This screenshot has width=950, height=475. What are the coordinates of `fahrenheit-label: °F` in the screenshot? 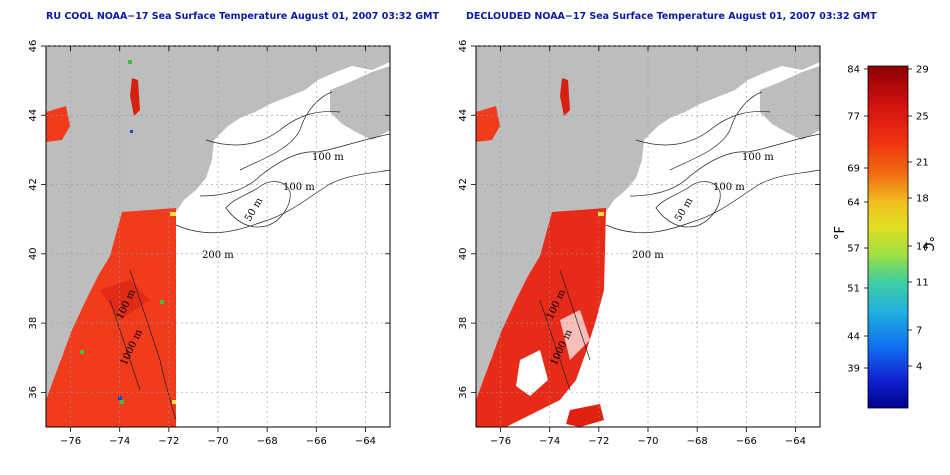 It's located at (840, 233).